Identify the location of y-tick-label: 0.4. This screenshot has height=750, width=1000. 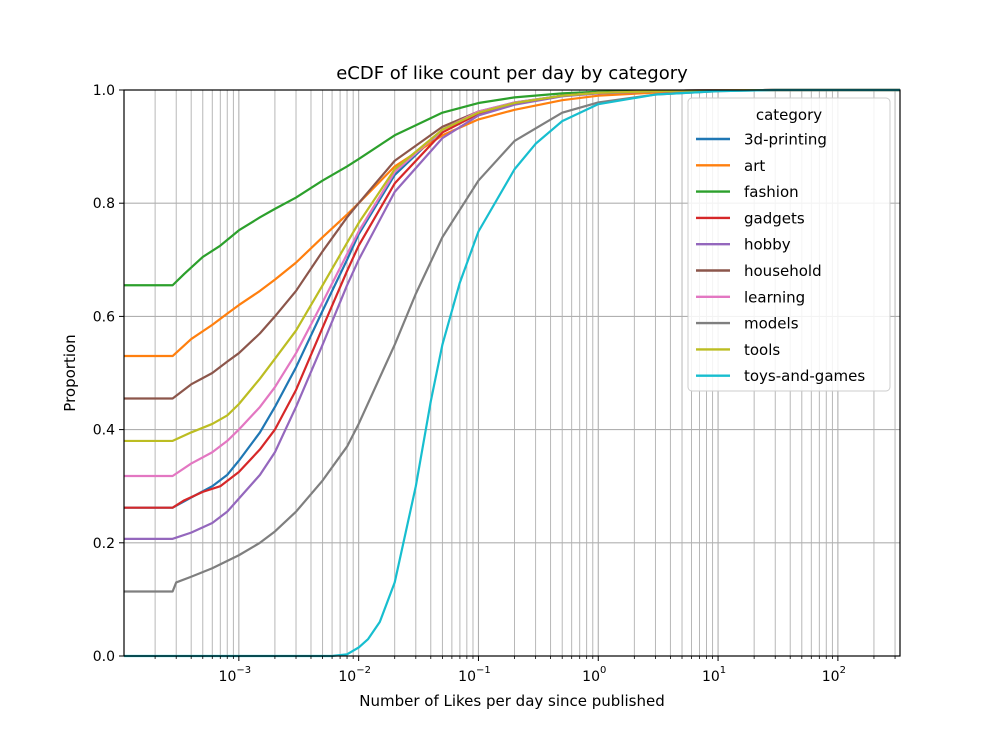
(104, 431).